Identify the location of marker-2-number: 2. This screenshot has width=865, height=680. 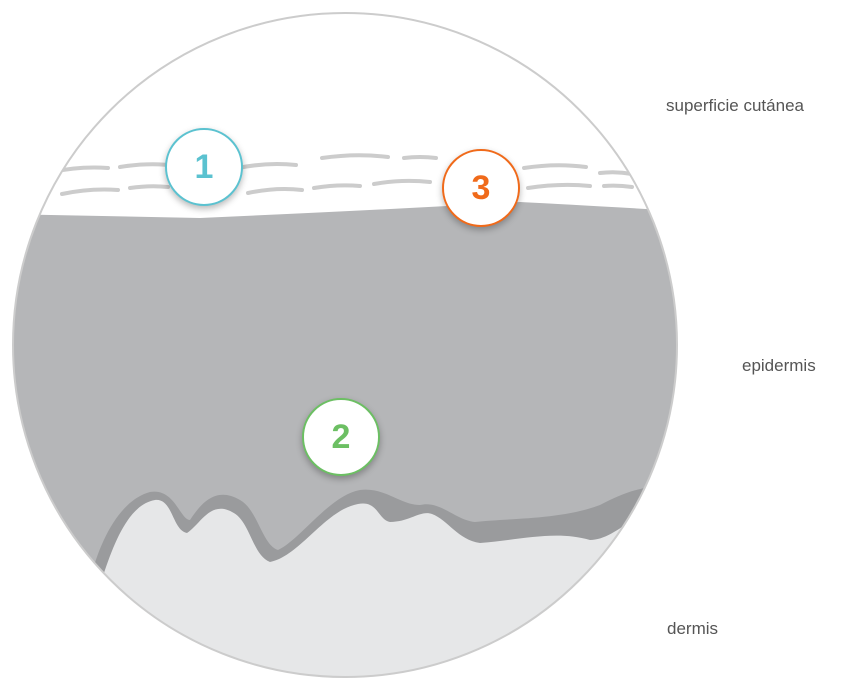
(341, 436).